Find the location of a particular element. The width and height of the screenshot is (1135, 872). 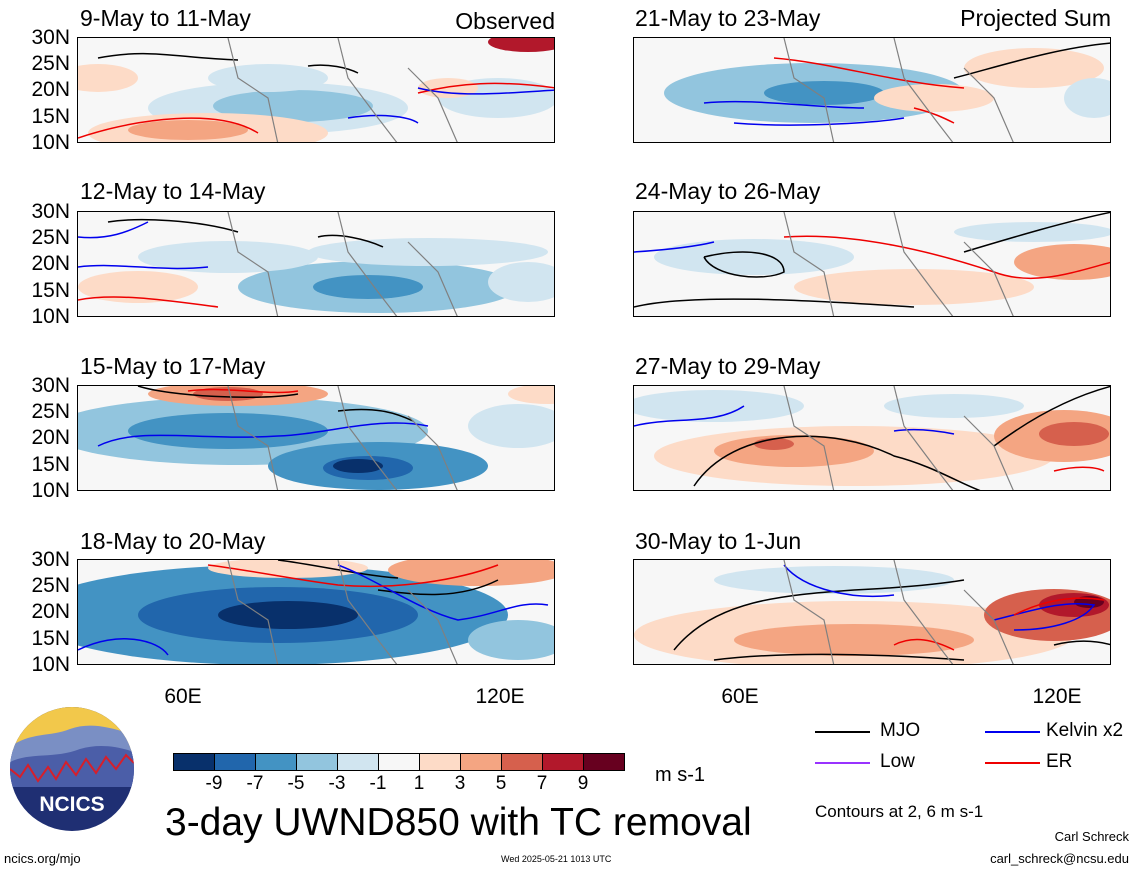

legend-label-er: ER is located at coordinates (1059, 761).